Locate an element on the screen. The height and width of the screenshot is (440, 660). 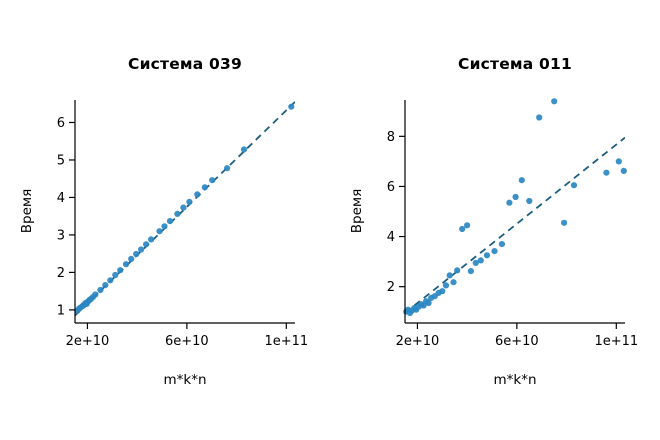
chart-title-011: Система 011 is located at coordinates (515, 64).